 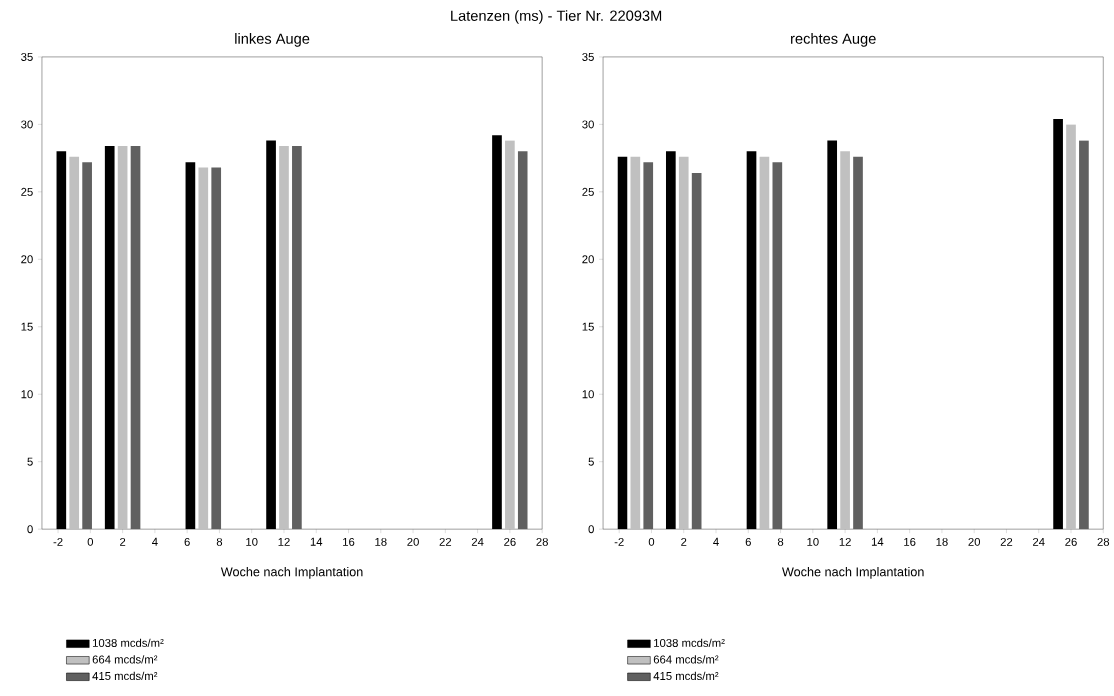 I want to click on chart-subtitle: linkes Auge, so click(x=272, y=40).